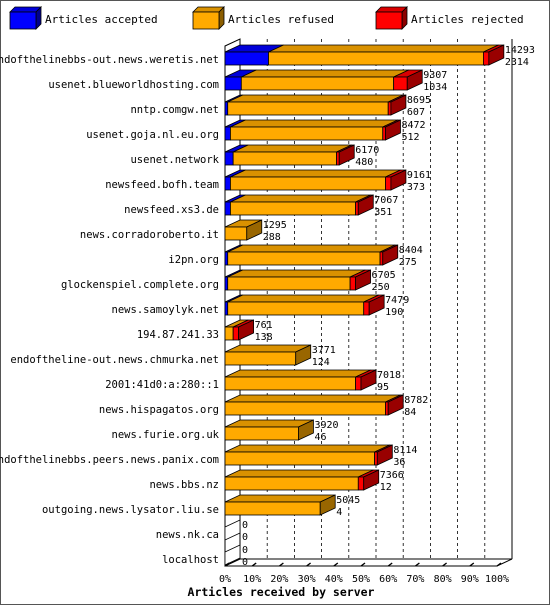 Image resolution: width=550 pixels, height=605 pixels. What do you see at coordinates (405, 450) in the screenshot?
I see `value-label: 8114` at bounding box center [405, 450].